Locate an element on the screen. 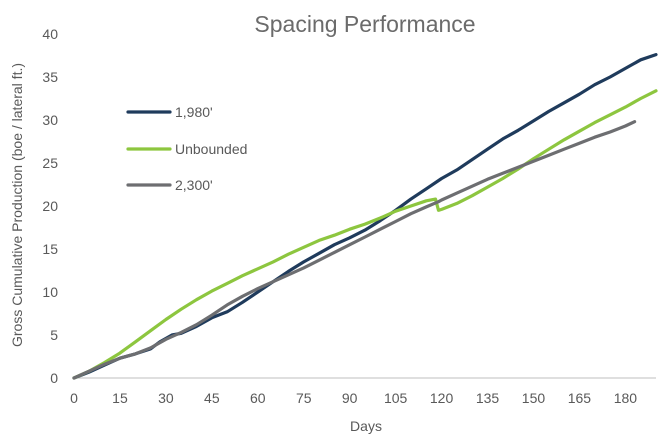  x-tick-label: 30 is located at coordinates (166, 398).